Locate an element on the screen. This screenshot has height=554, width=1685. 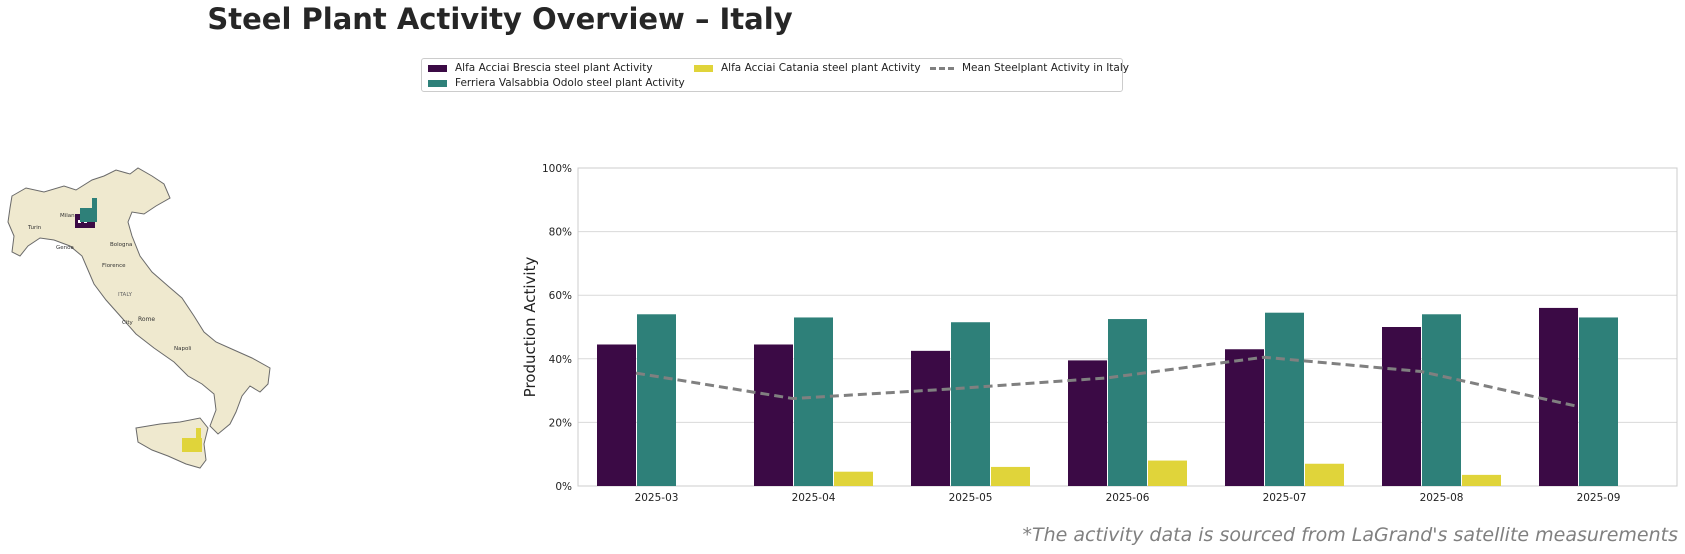
legend-item-mean: Mean Steelplant Activity in Italy is located at coordinates (1029, 68).